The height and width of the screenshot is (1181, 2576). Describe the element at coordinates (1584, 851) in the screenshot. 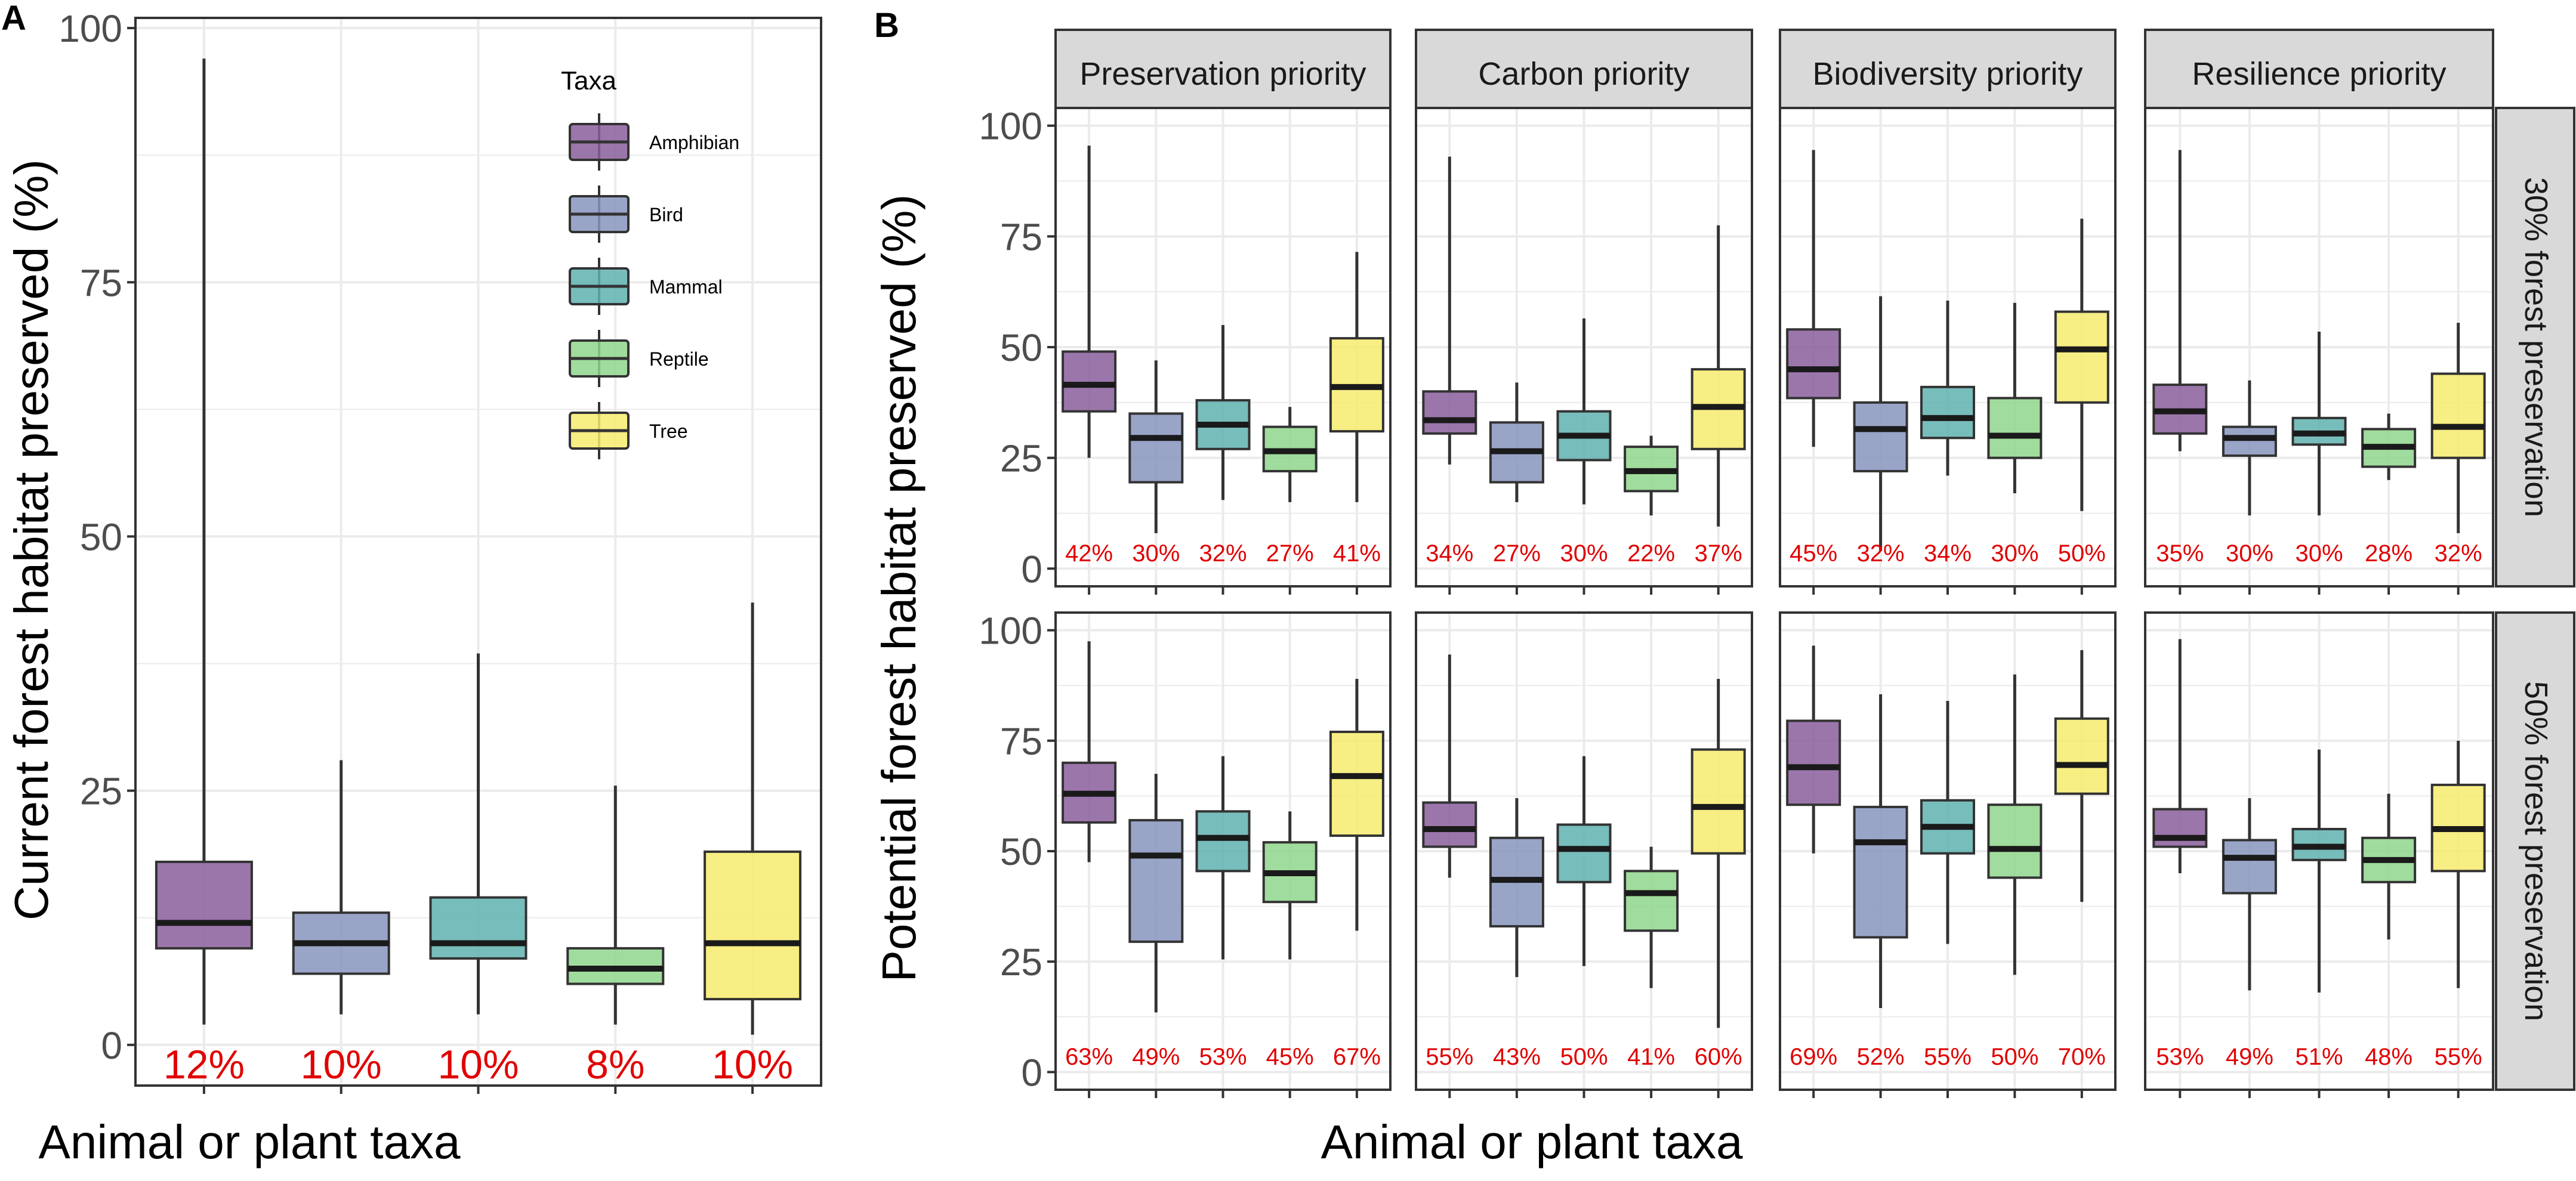

I see `facet-r2-c2-panel-border` at that location.